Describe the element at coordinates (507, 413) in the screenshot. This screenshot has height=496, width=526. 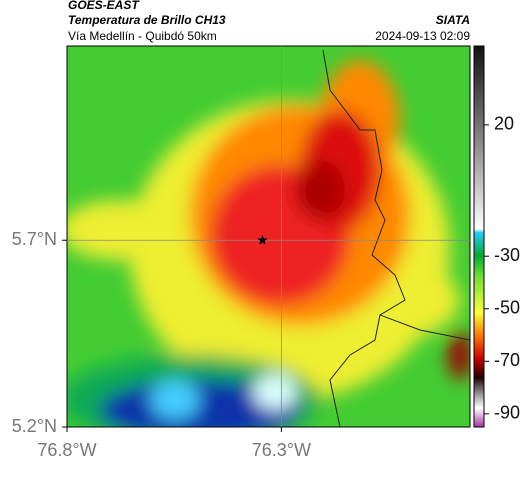
I see `colorbar-tick-label: -90` at that location.